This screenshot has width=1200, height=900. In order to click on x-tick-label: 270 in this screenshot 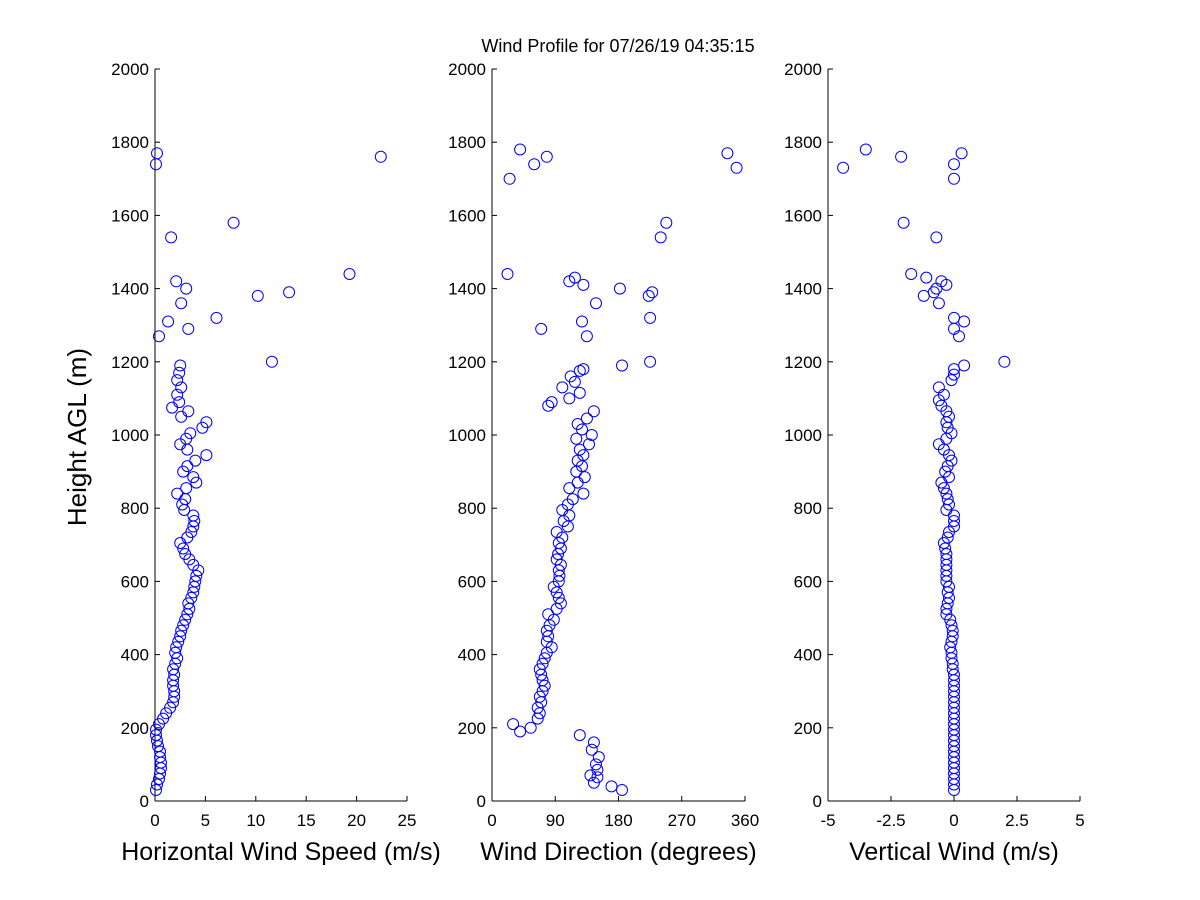, I will do `click(682, 820)`.